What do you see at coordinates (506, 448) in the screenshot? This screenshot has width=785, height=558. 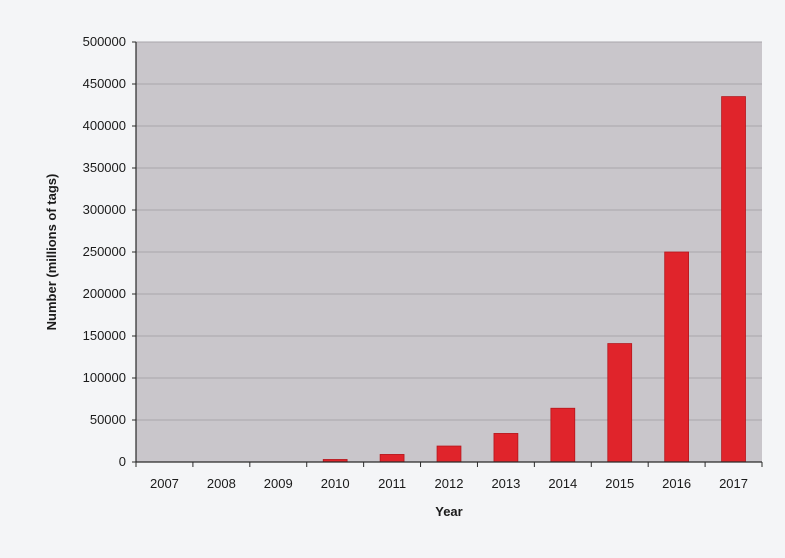 I see `bar-2013` at bounding box center [506, 448].